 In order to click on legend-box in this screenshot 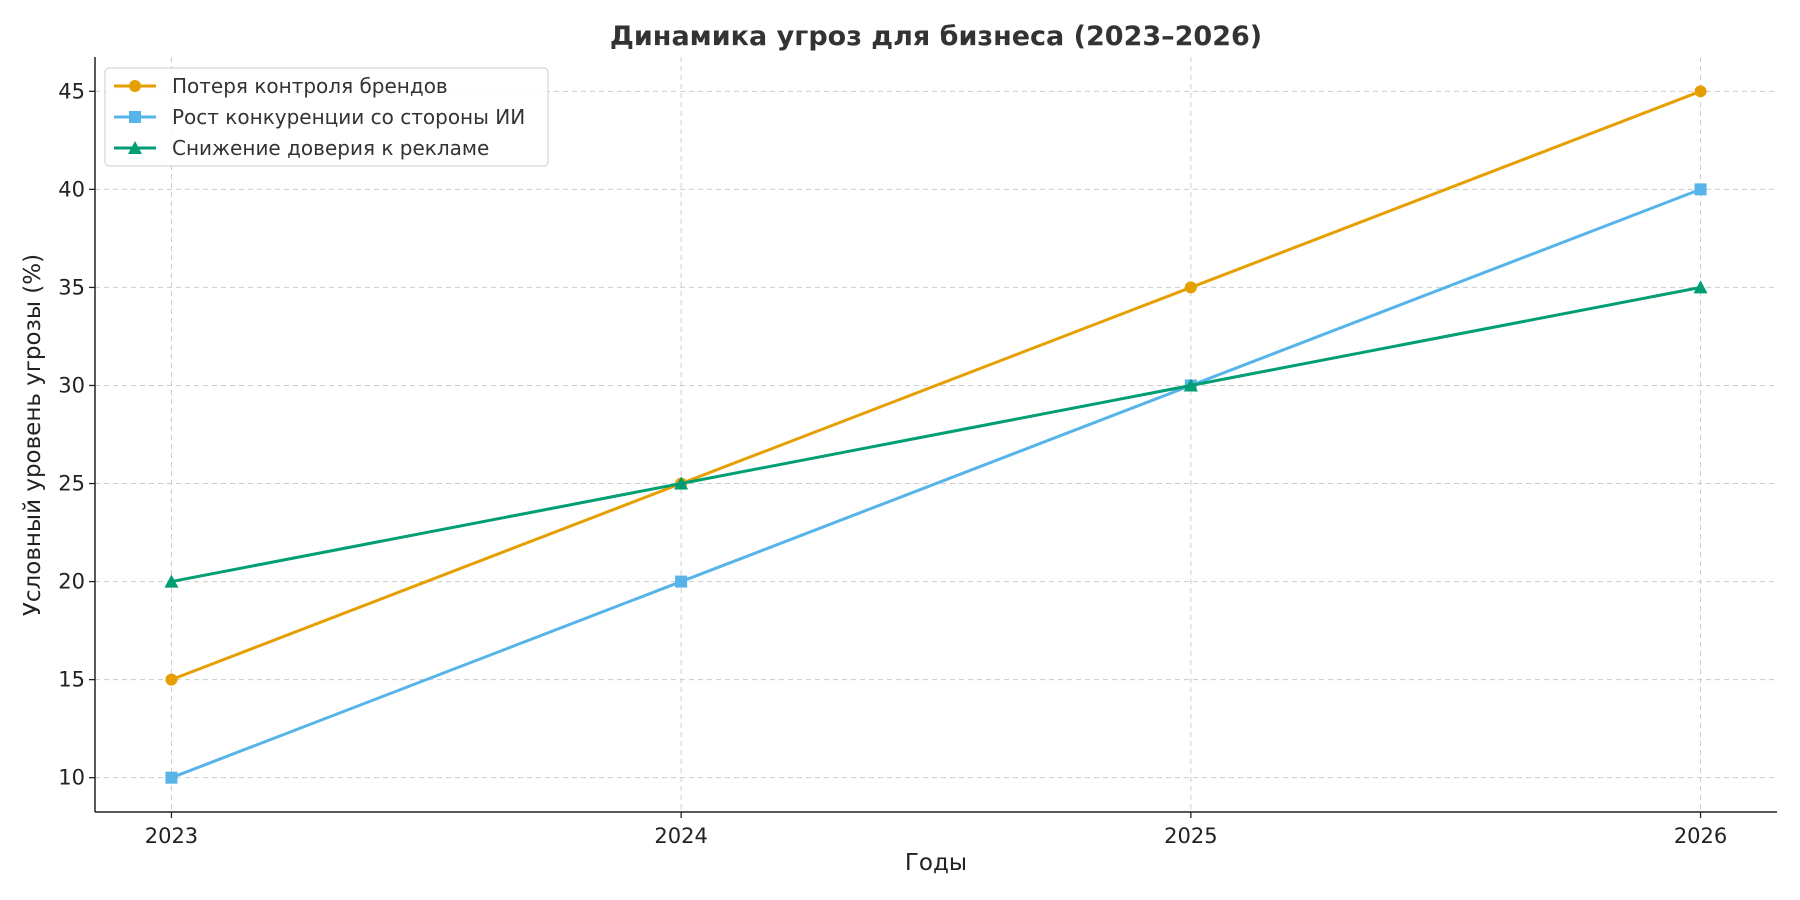, I will do `click(326, 117)`.